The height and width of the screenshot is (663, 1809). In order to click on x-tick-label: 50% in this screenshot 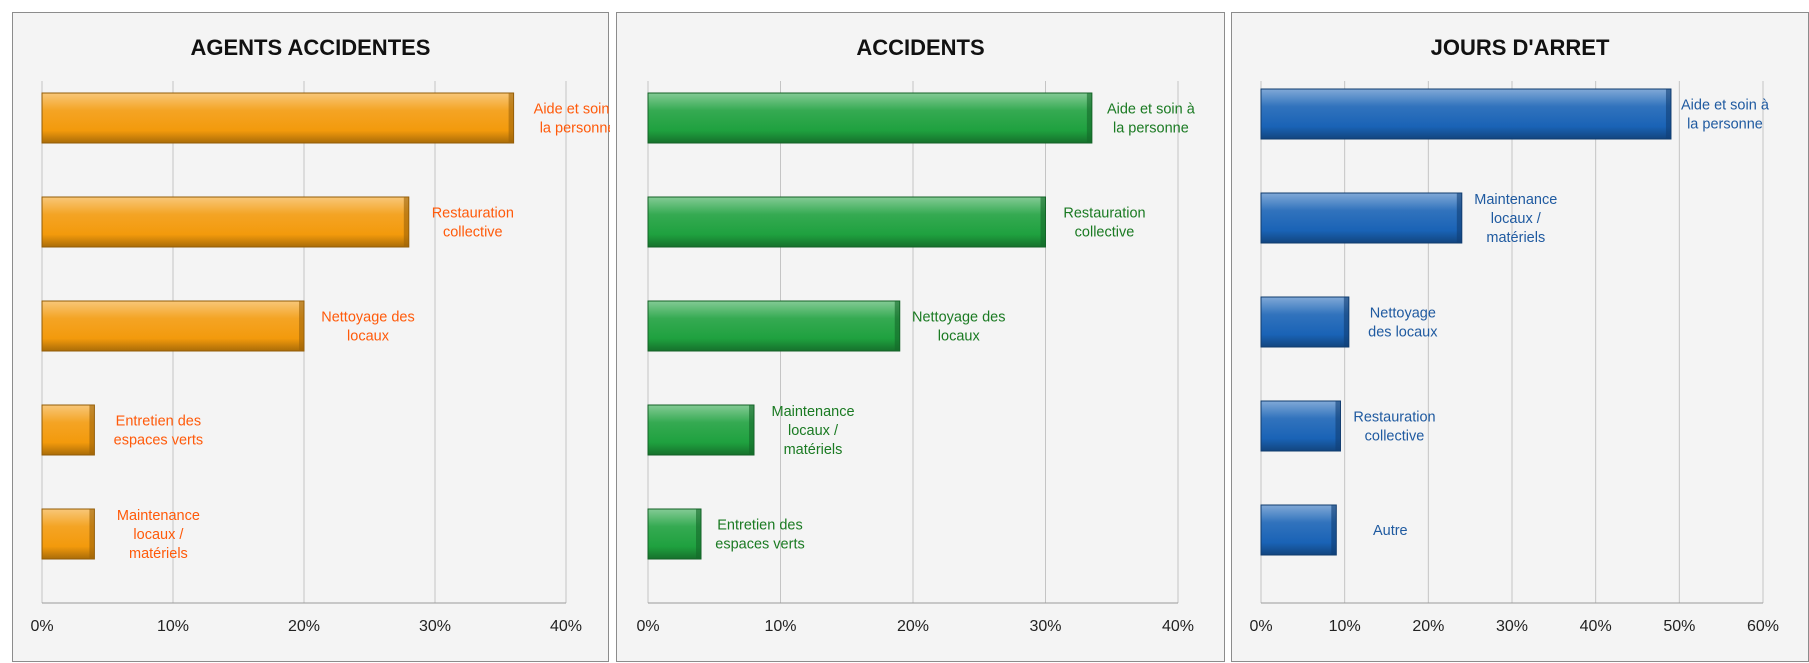, I will do `click(1679, 626)`.